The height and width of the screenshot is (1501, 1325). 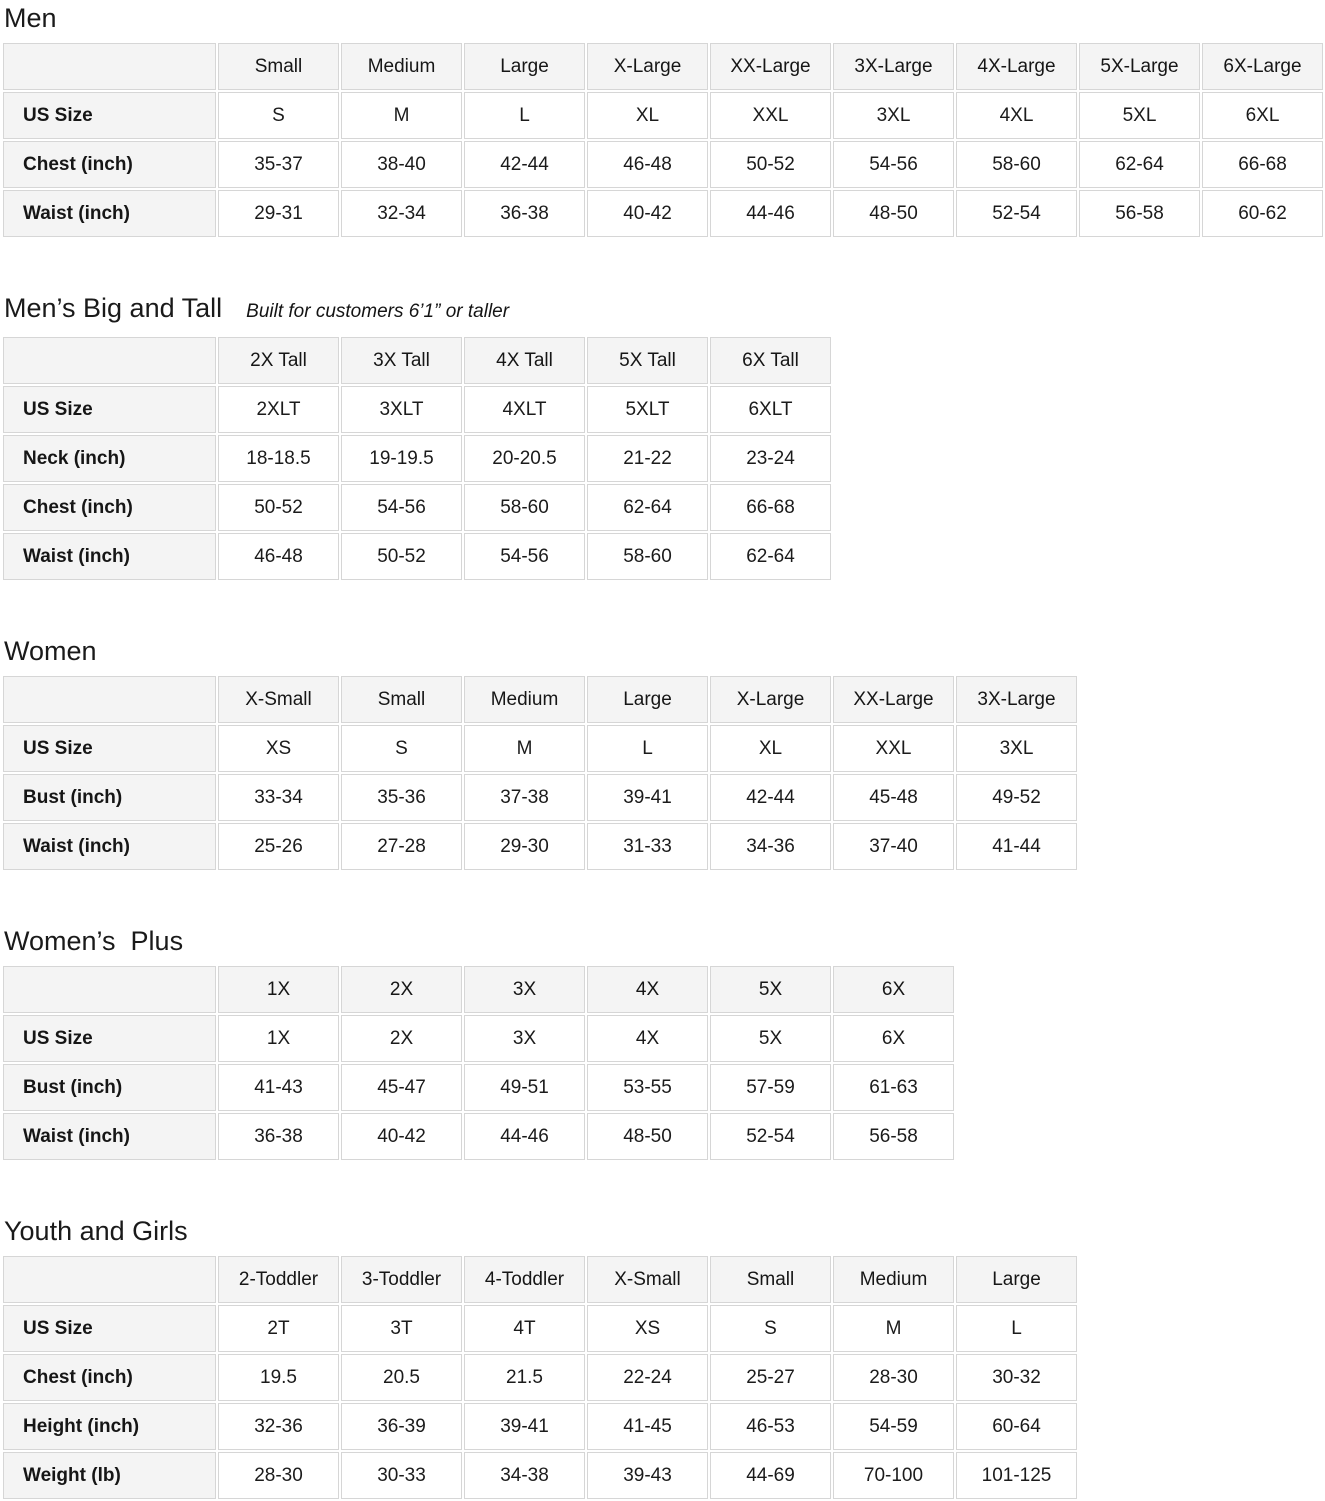 What do you see at coordinates (1016, 797) in the screenshot?
I see `value-cell: 49-52` at bounding box center [1016, 797].